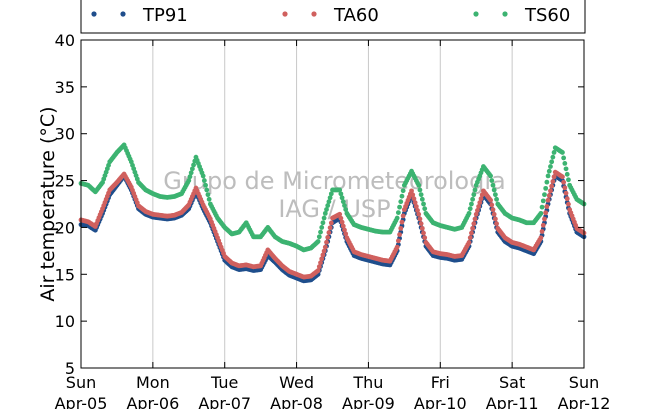 This screenshot has height=409, width=650. I want to click on x-tick-label-day: Thu, so click(367, 382).